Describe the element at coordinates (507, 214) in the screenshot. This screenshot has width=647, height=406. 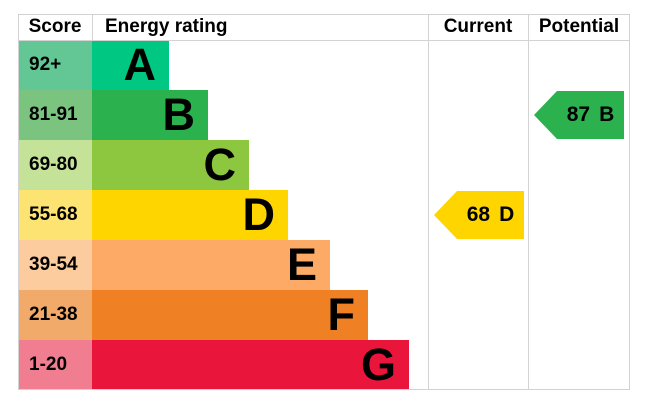
I see `current-rating-band-letter: D` at that location.